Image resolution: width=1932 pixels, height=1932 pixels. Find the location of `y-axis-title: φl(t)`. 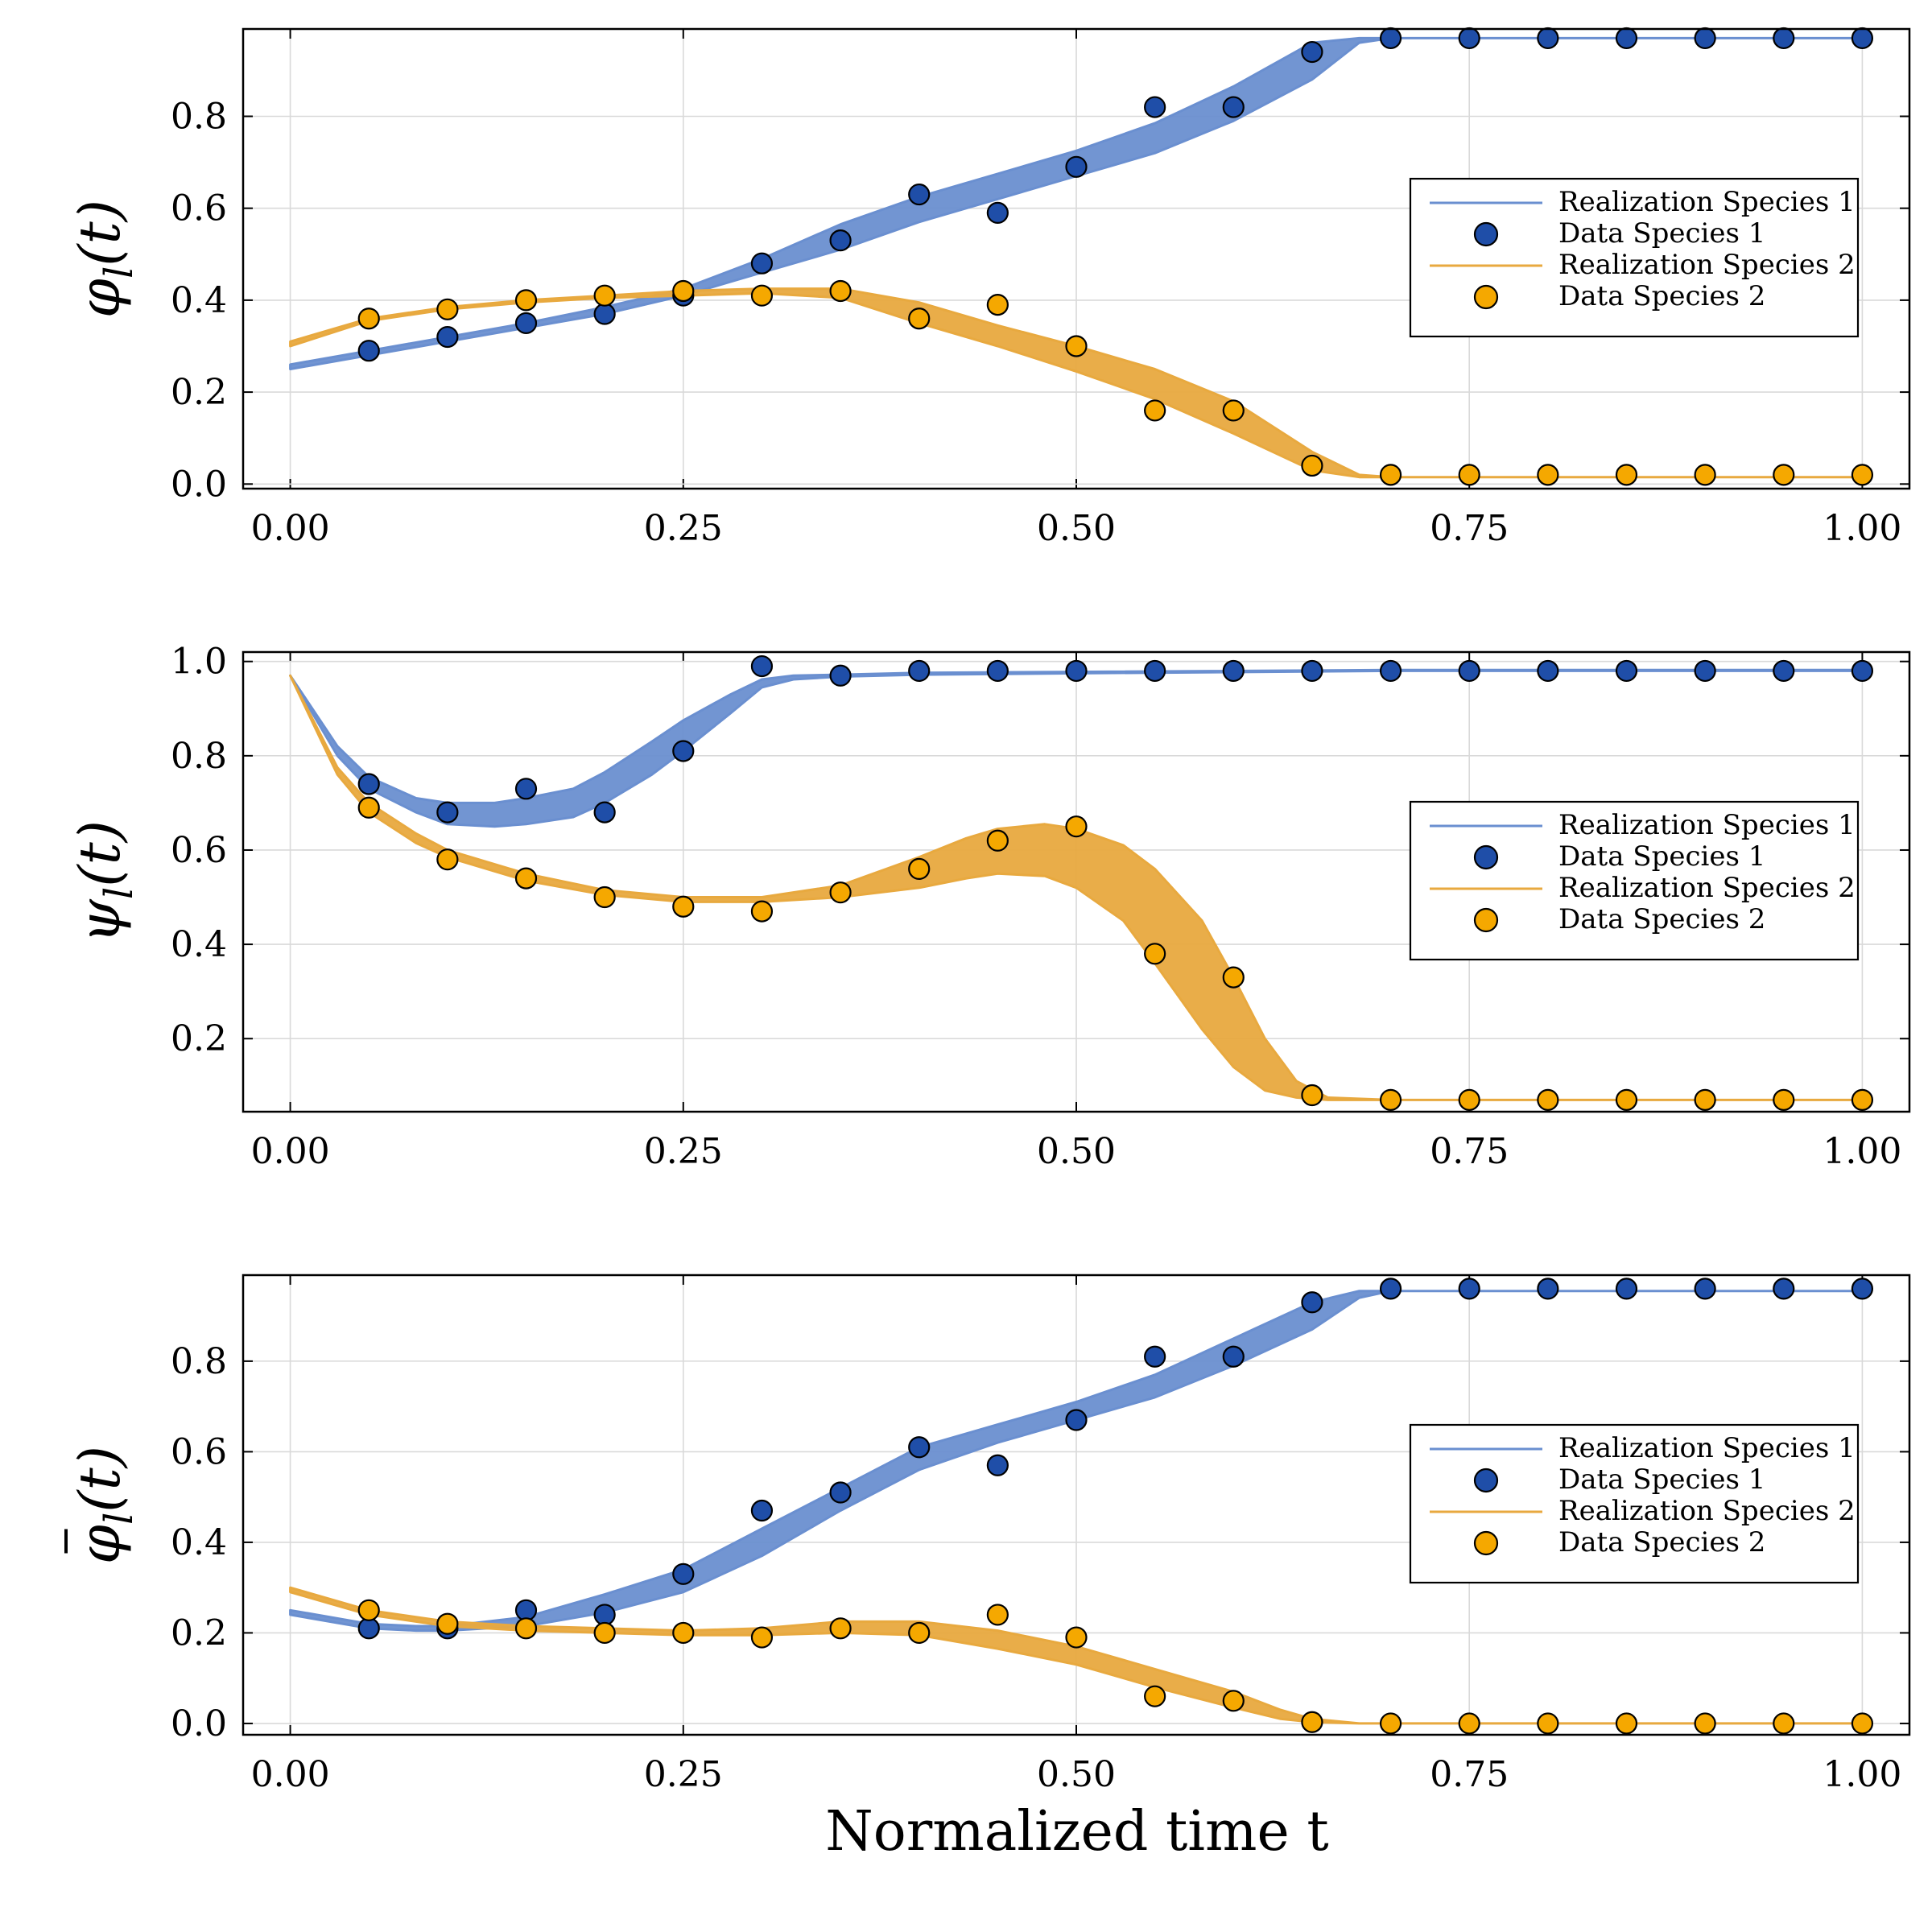

y-axis-title: φl(t) is located at coordinates (104, 1505).